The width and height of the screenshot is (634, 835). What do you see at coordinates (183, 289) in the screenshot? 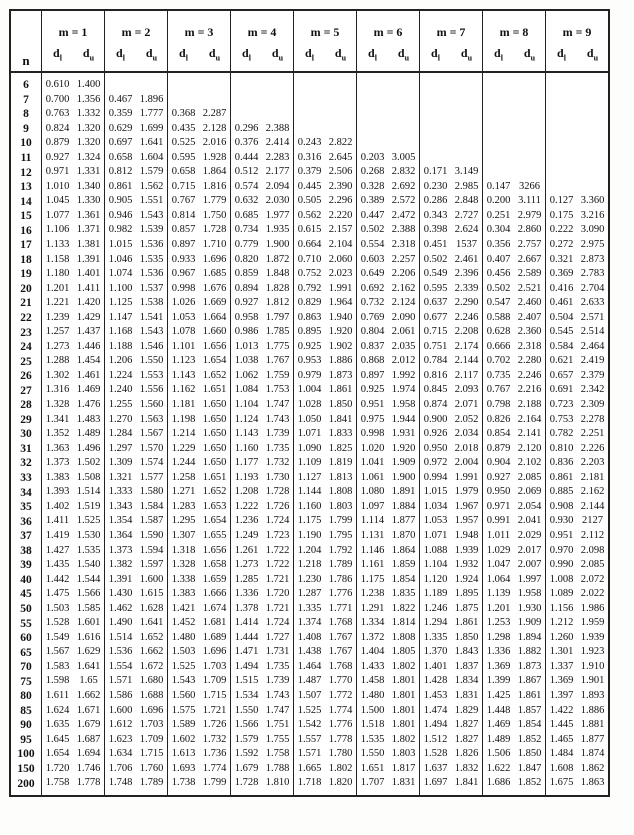
I see `cell-dl: 0.998` at bounding box center [183, 289].